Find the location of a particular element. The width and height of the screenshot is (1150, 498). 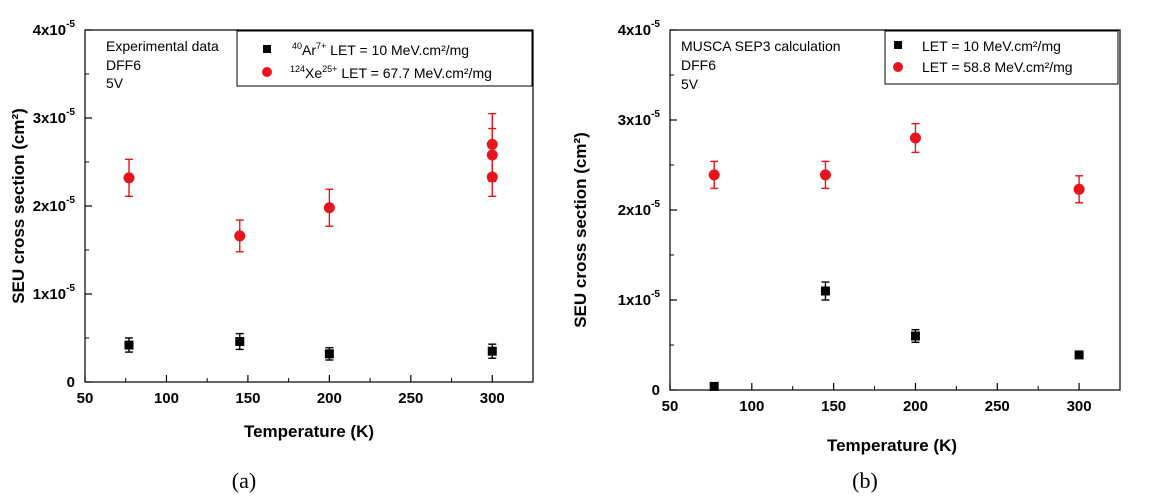

legend-sup: 124 is located at coordinates (297, 69).